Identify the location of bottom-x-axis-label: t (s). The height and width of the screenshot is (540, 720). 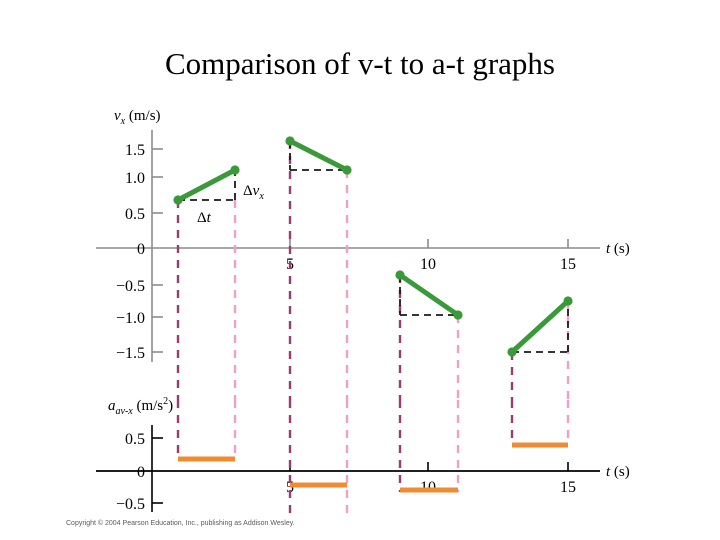
(618, 472).